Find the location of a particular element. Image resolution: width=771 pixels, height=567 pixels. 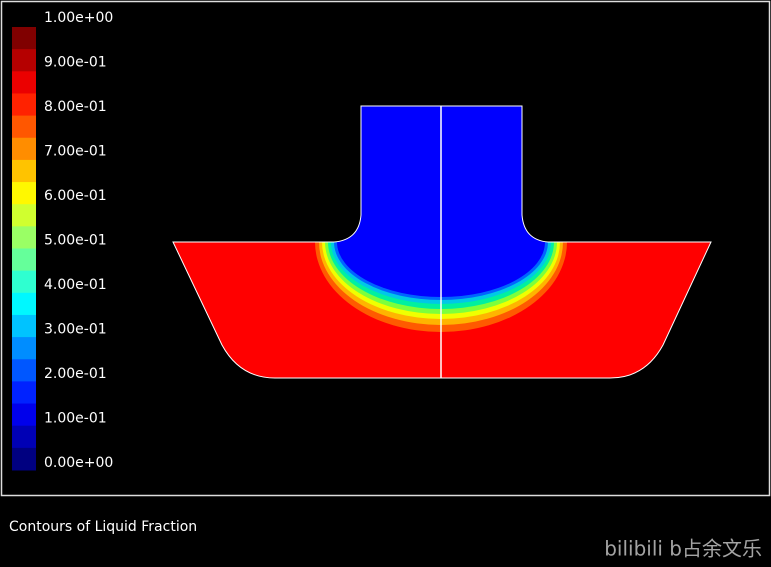

colorbar-label: 2.00e-01 is located at coordinates (75, 374).